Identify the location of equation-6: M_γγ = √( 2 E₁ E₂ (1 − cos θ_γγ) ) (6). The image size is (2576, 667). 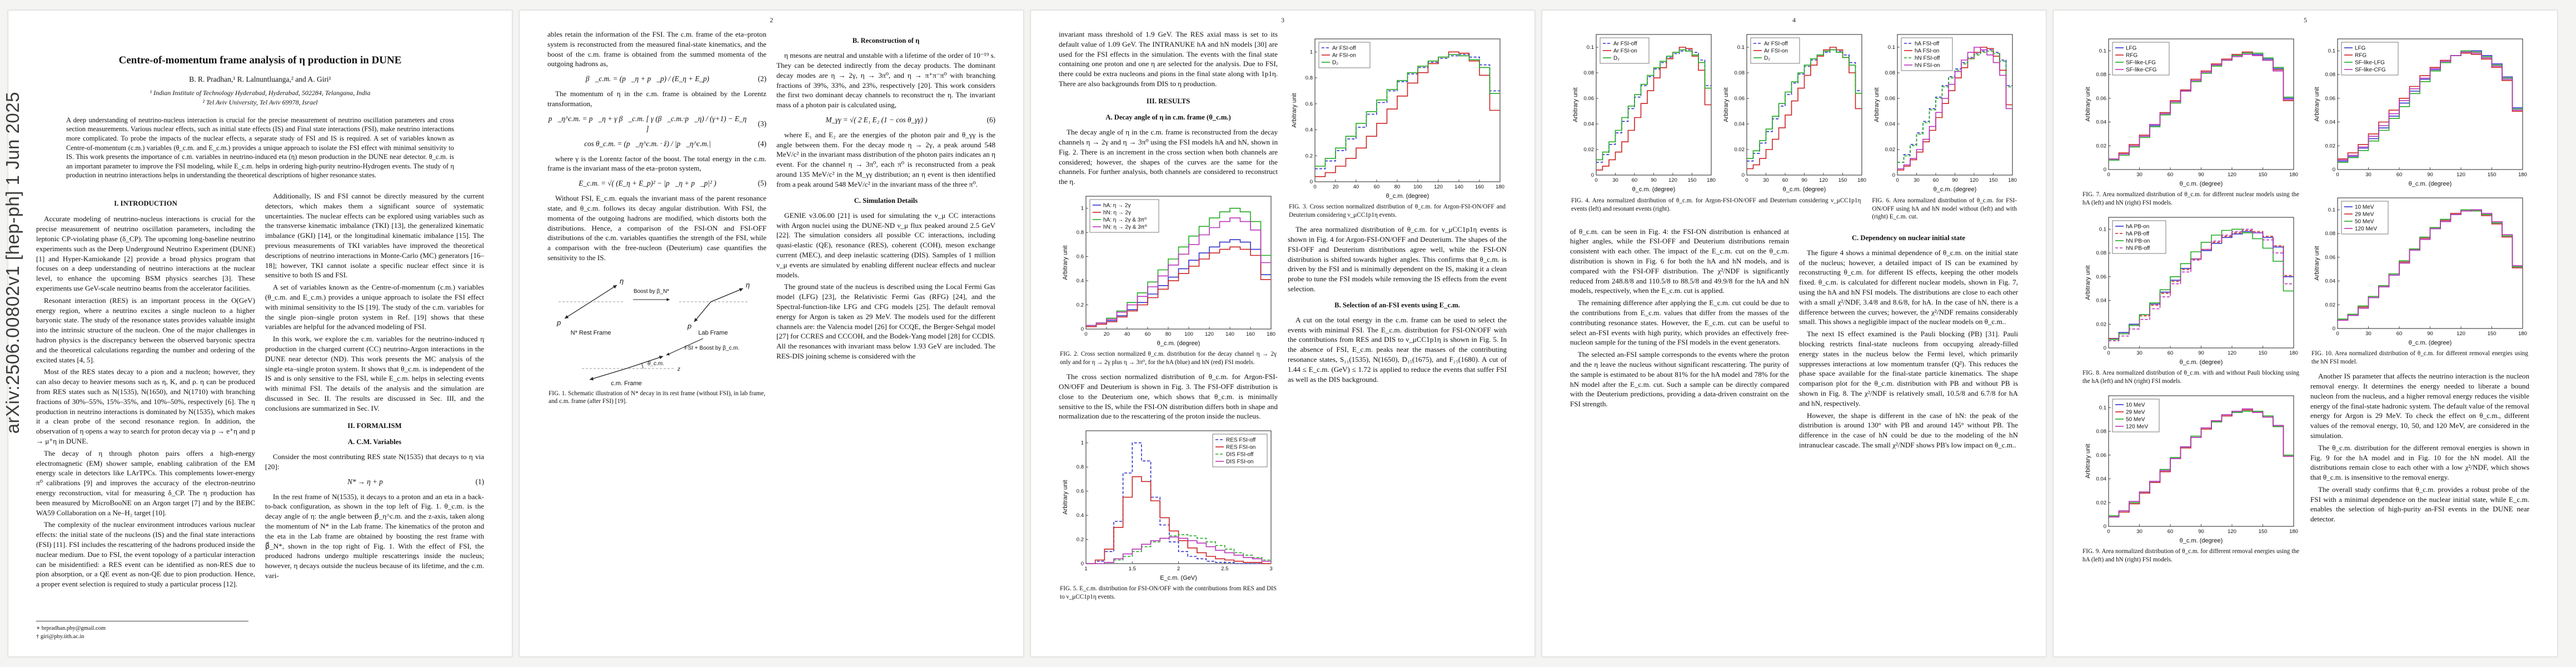
(885, 120).